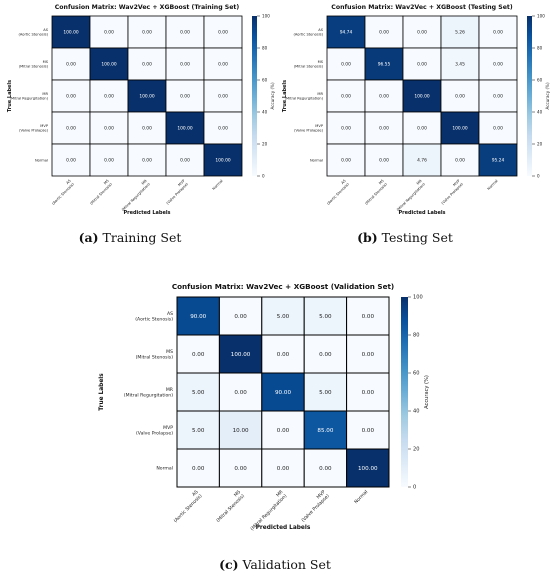 The width and height of the screenshot is (550, 576). Describe the element at coordinates (338, 194) in the screenshot. I see `column-tick-text: (Aortic Stenosis)` at that location.